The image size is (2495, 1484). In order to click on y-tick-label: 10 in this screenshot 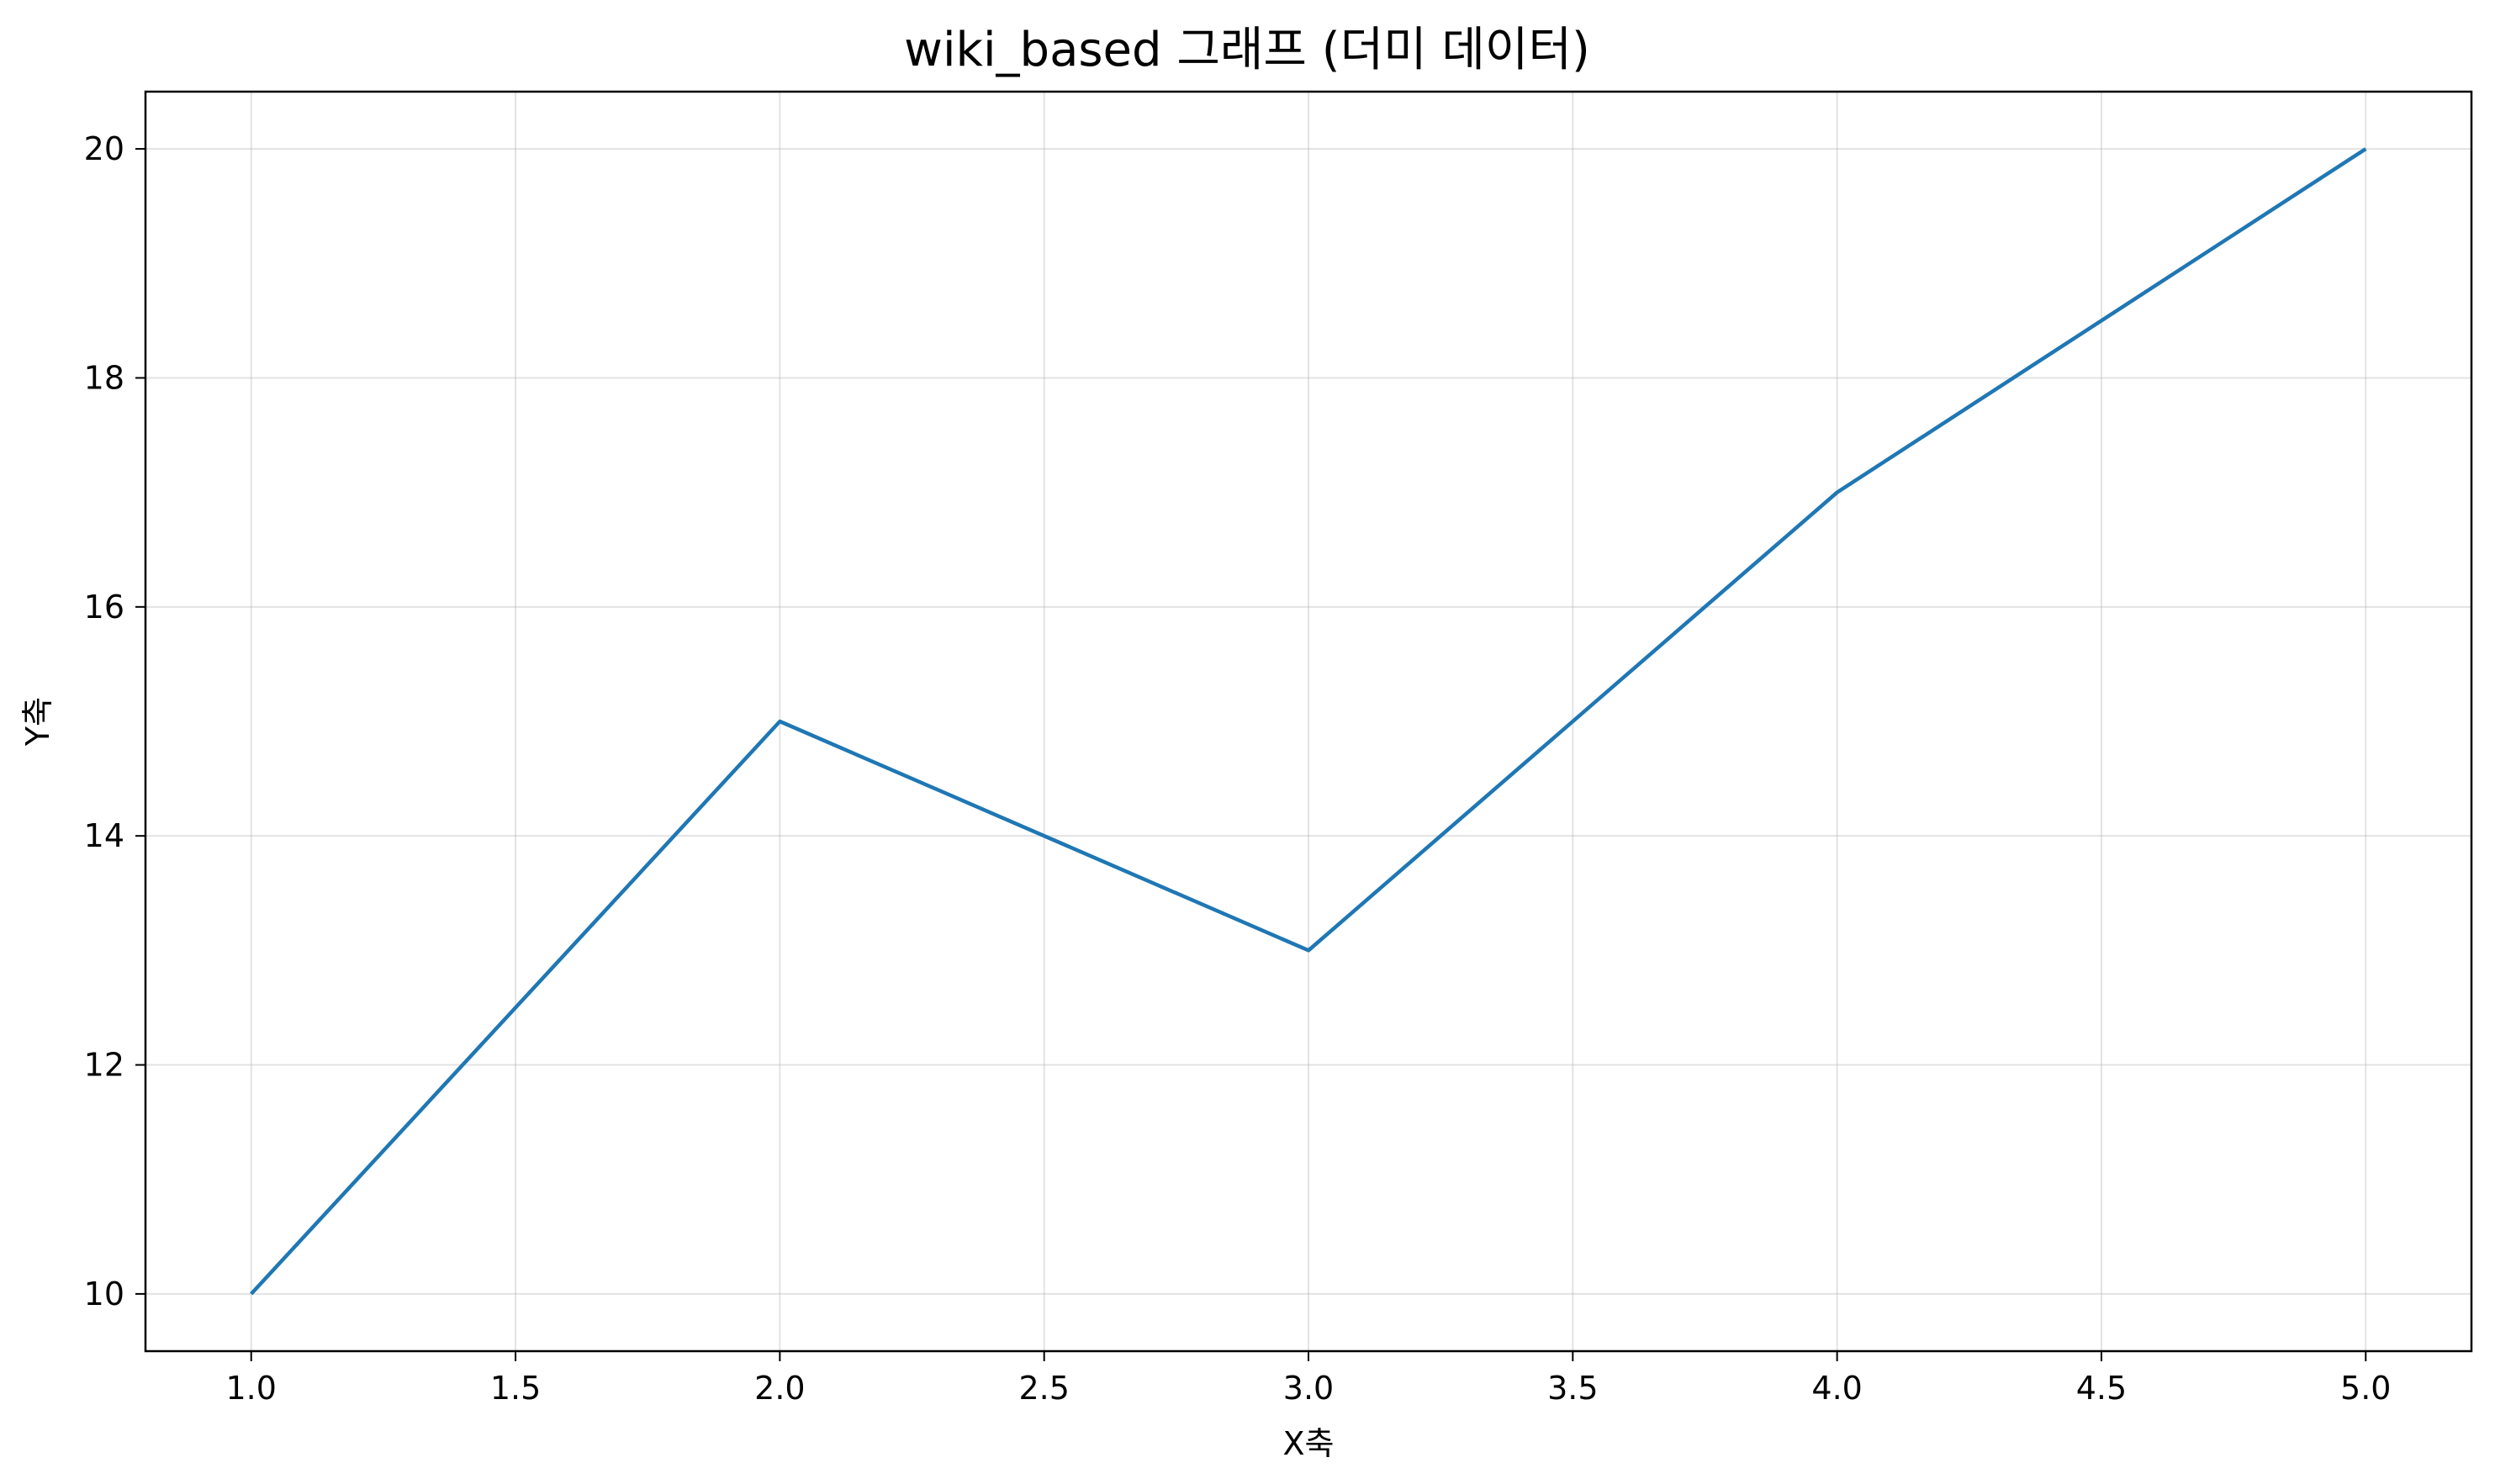, I will do `click(104, 1293)`.